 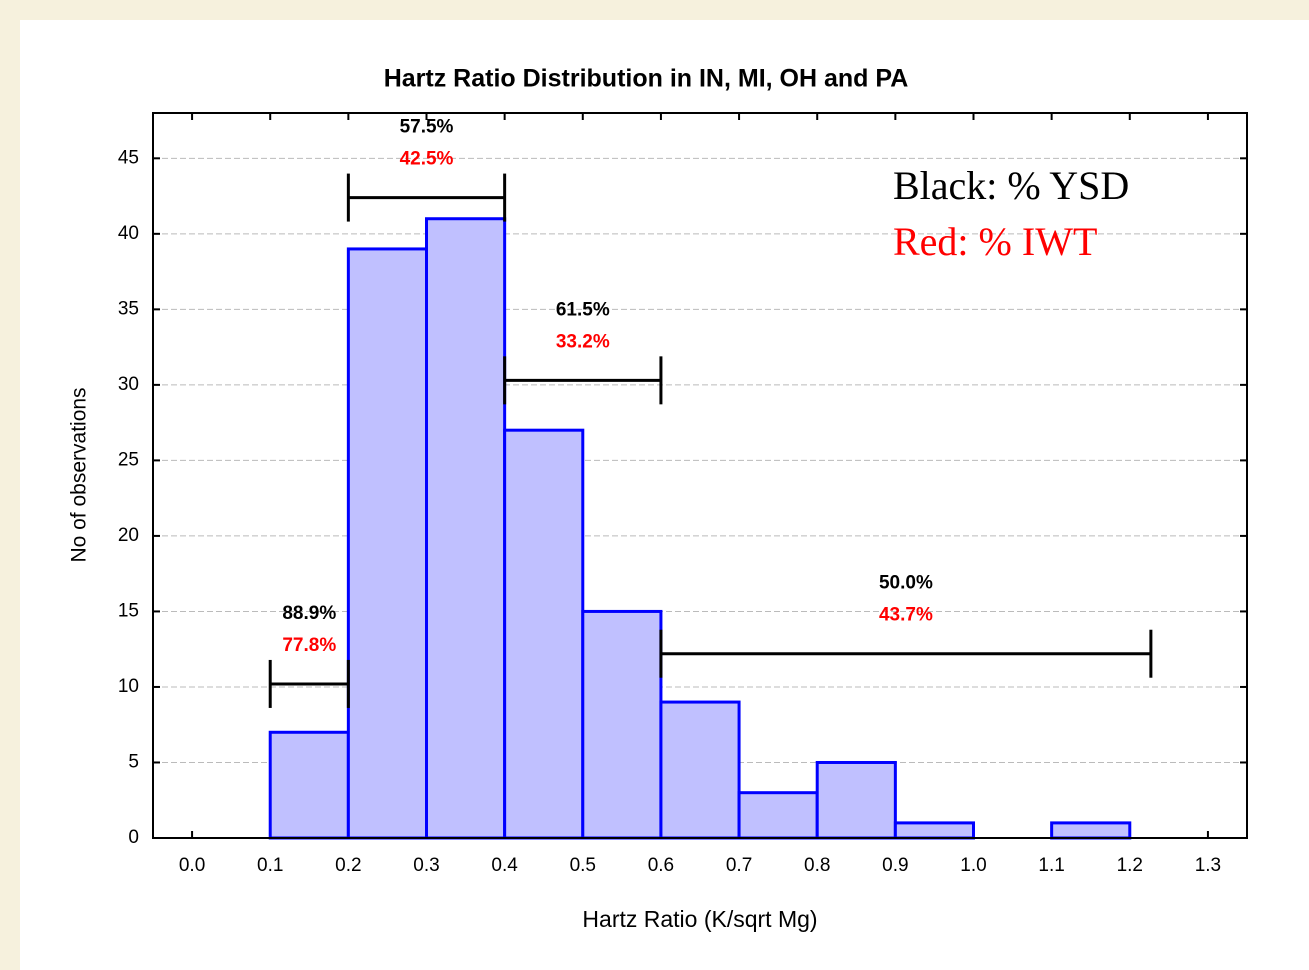 I want to click on x-tick-label: 0.3, so click(x=426, y=865).